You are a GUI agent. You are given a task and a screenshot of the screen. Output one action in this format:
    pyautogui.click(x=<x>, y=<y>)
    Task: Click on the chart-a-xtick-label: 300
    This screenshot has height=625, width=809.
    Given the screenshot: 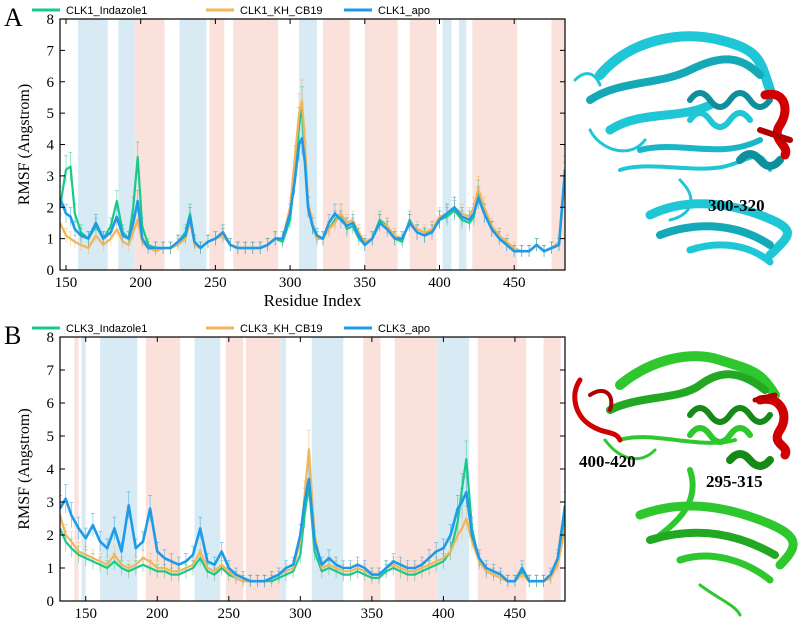 What is the action you would take?
    pyautogui.click(x=290, y=283)
    